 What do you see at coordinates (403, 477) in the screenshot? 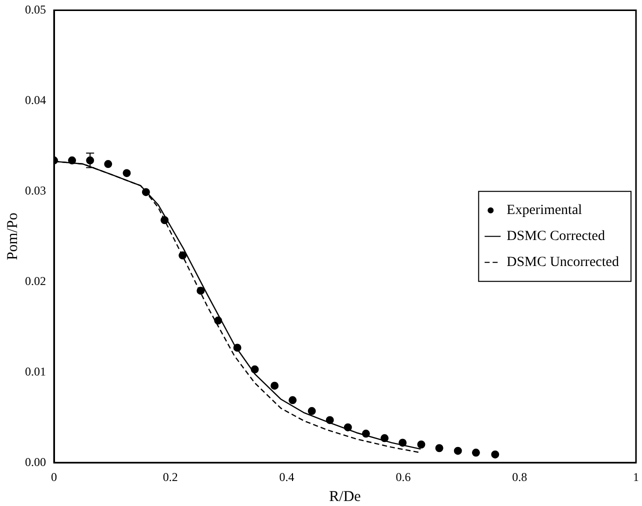
I see `x-tick-label: 0.6` at bounding box center [403, 477].